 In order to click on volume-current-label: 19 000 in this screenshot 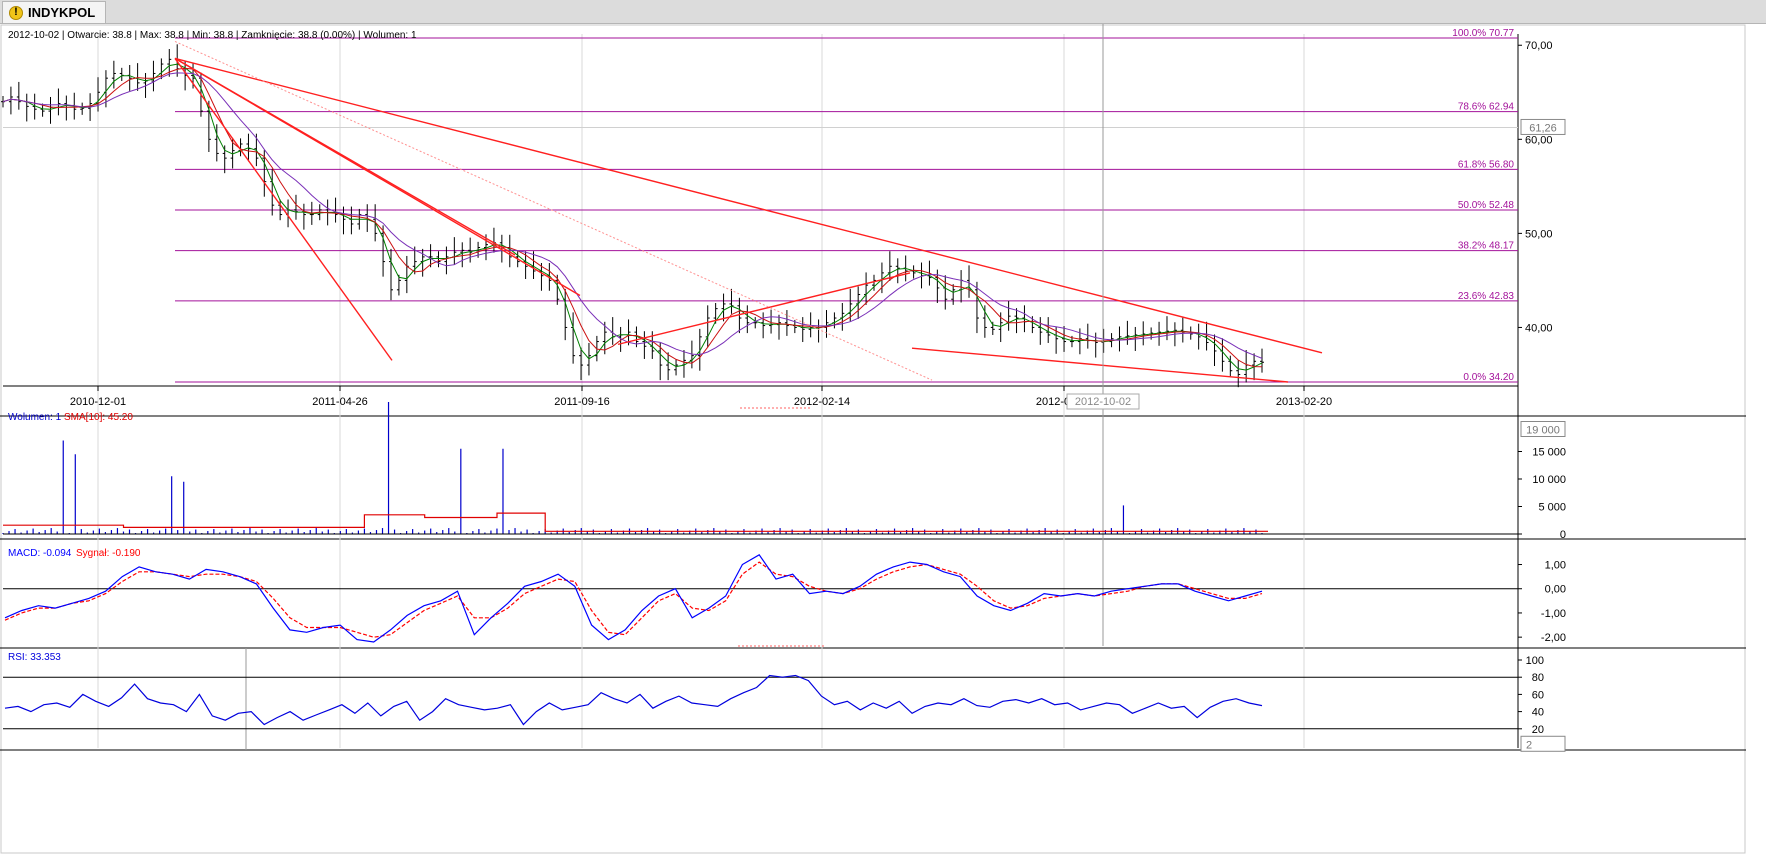, I will do `click(1543, 431)`.